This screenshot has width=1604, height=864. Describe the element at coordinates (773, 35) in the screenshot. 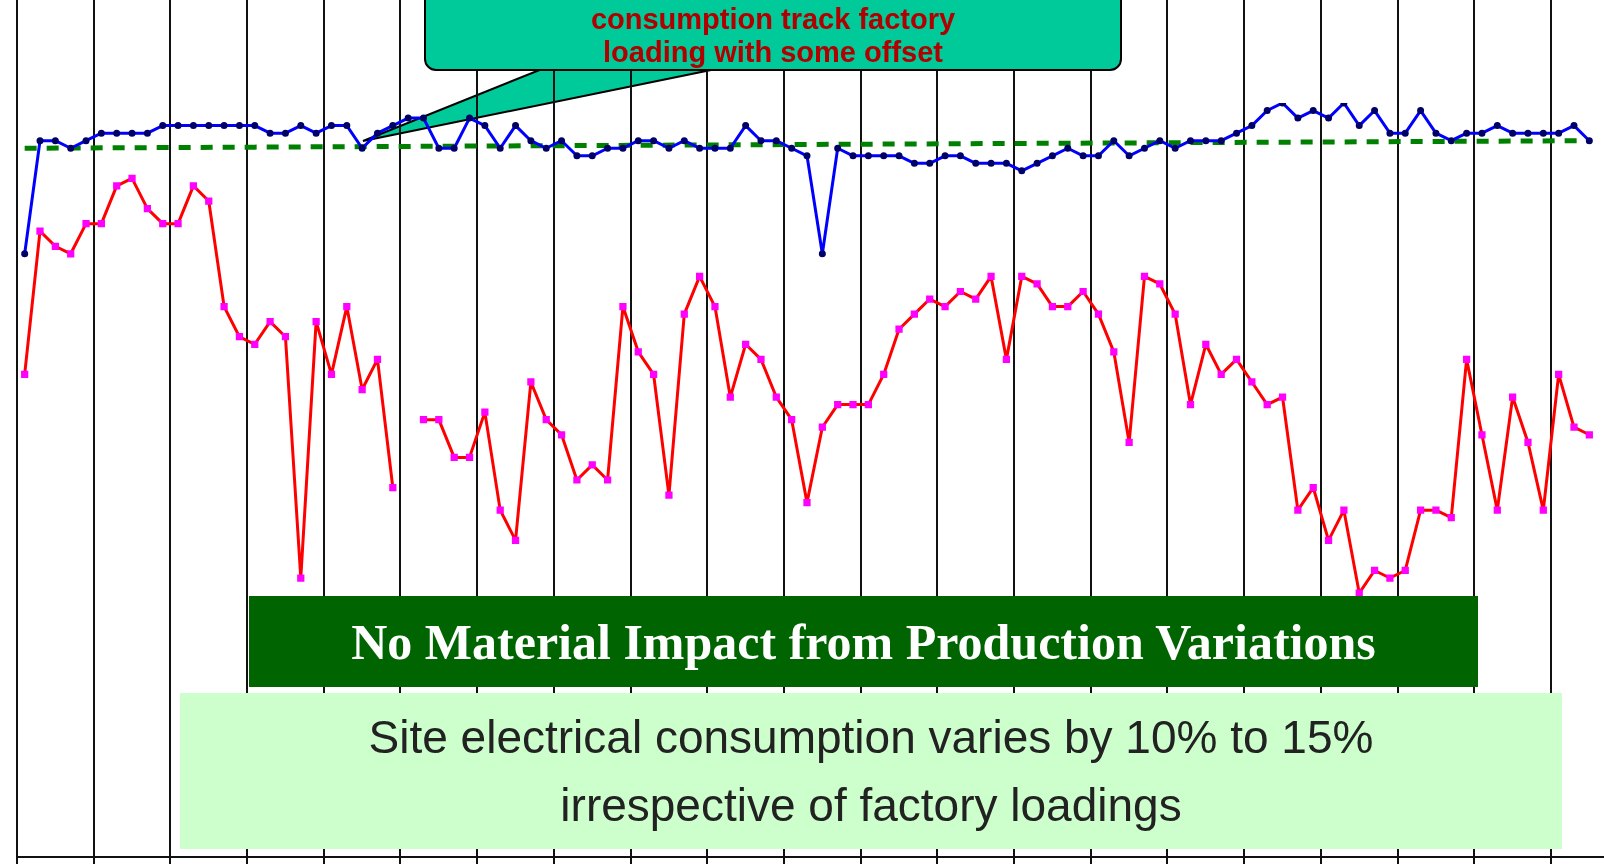

I see `speech-bubble: consumption track factory loading with some offset` at that location.